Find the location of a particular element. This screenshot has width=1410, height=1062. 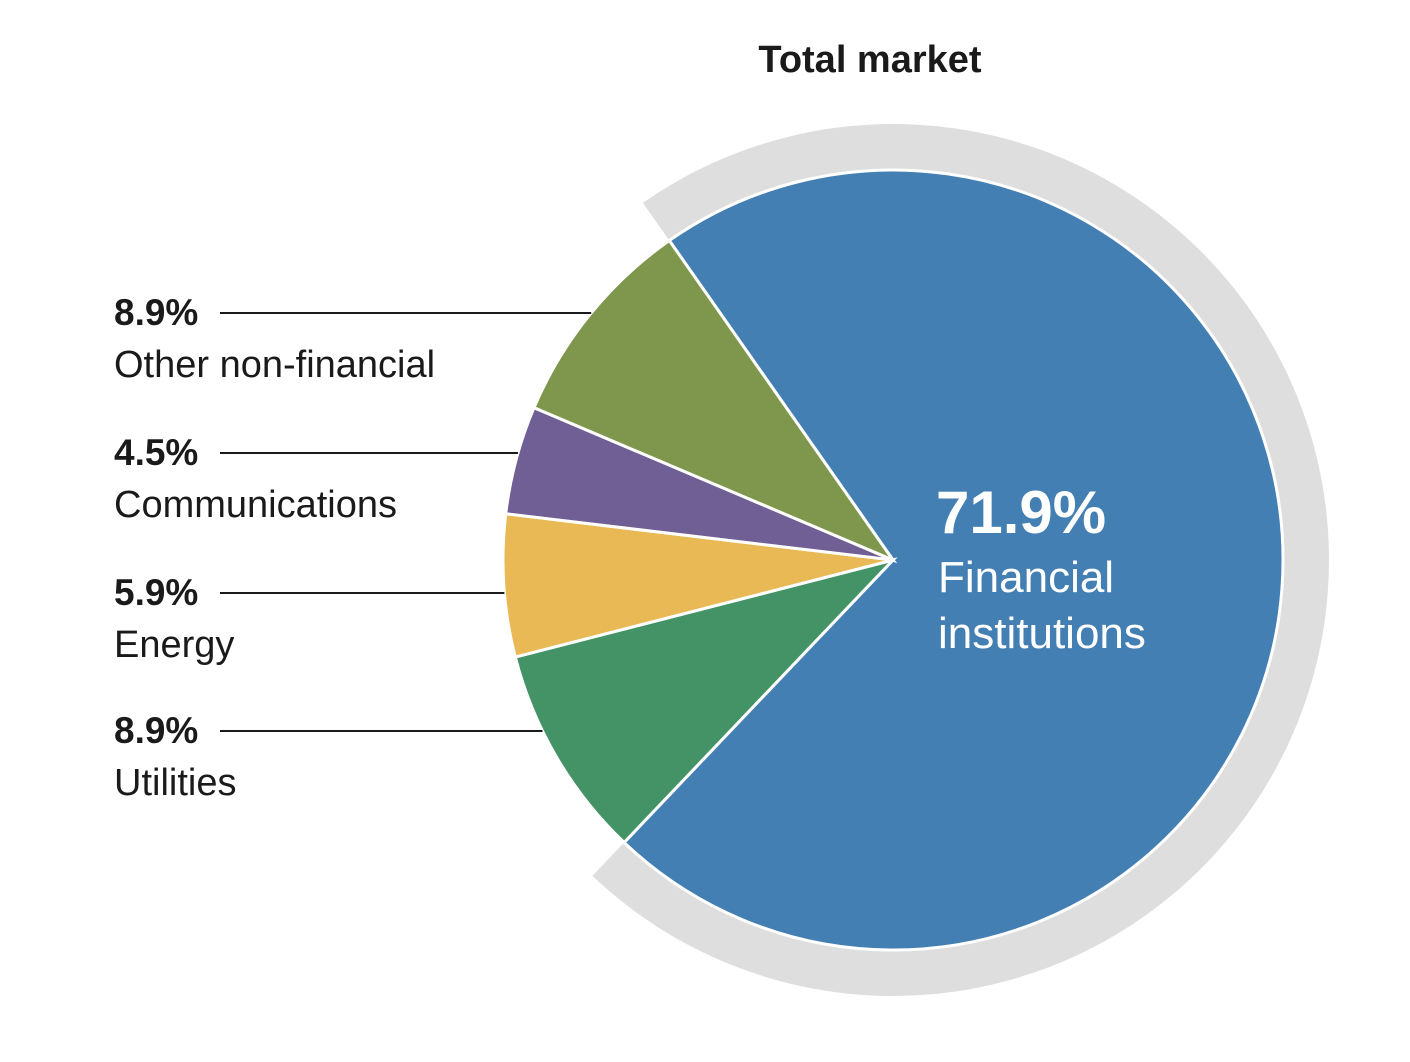

value-label: 71.9% is located at coordinates (1021, 512).